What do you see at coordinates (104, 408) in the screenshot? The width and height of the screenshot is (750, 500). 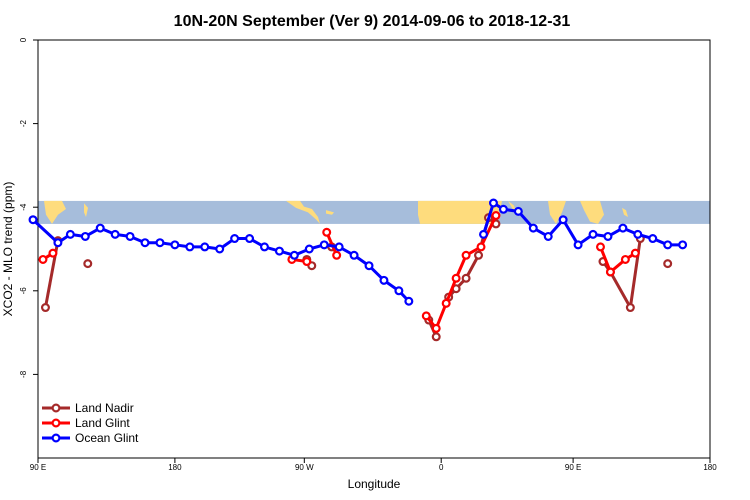 I see `legend-label: Land Nadir` at bounding box center [104, 408].